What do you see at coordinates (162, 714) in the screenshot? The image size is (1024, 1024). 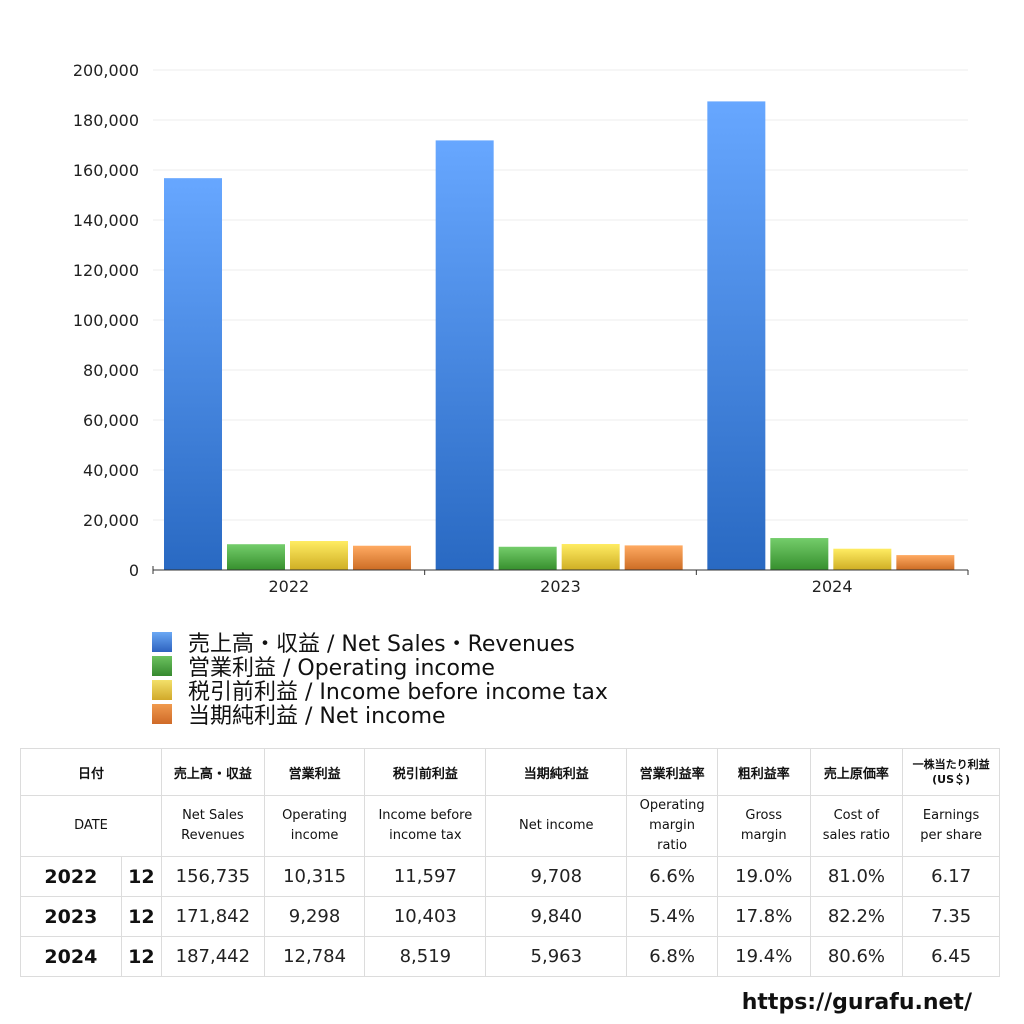 I see `legend-swatch-net-income` at bounding box center [162, 714].